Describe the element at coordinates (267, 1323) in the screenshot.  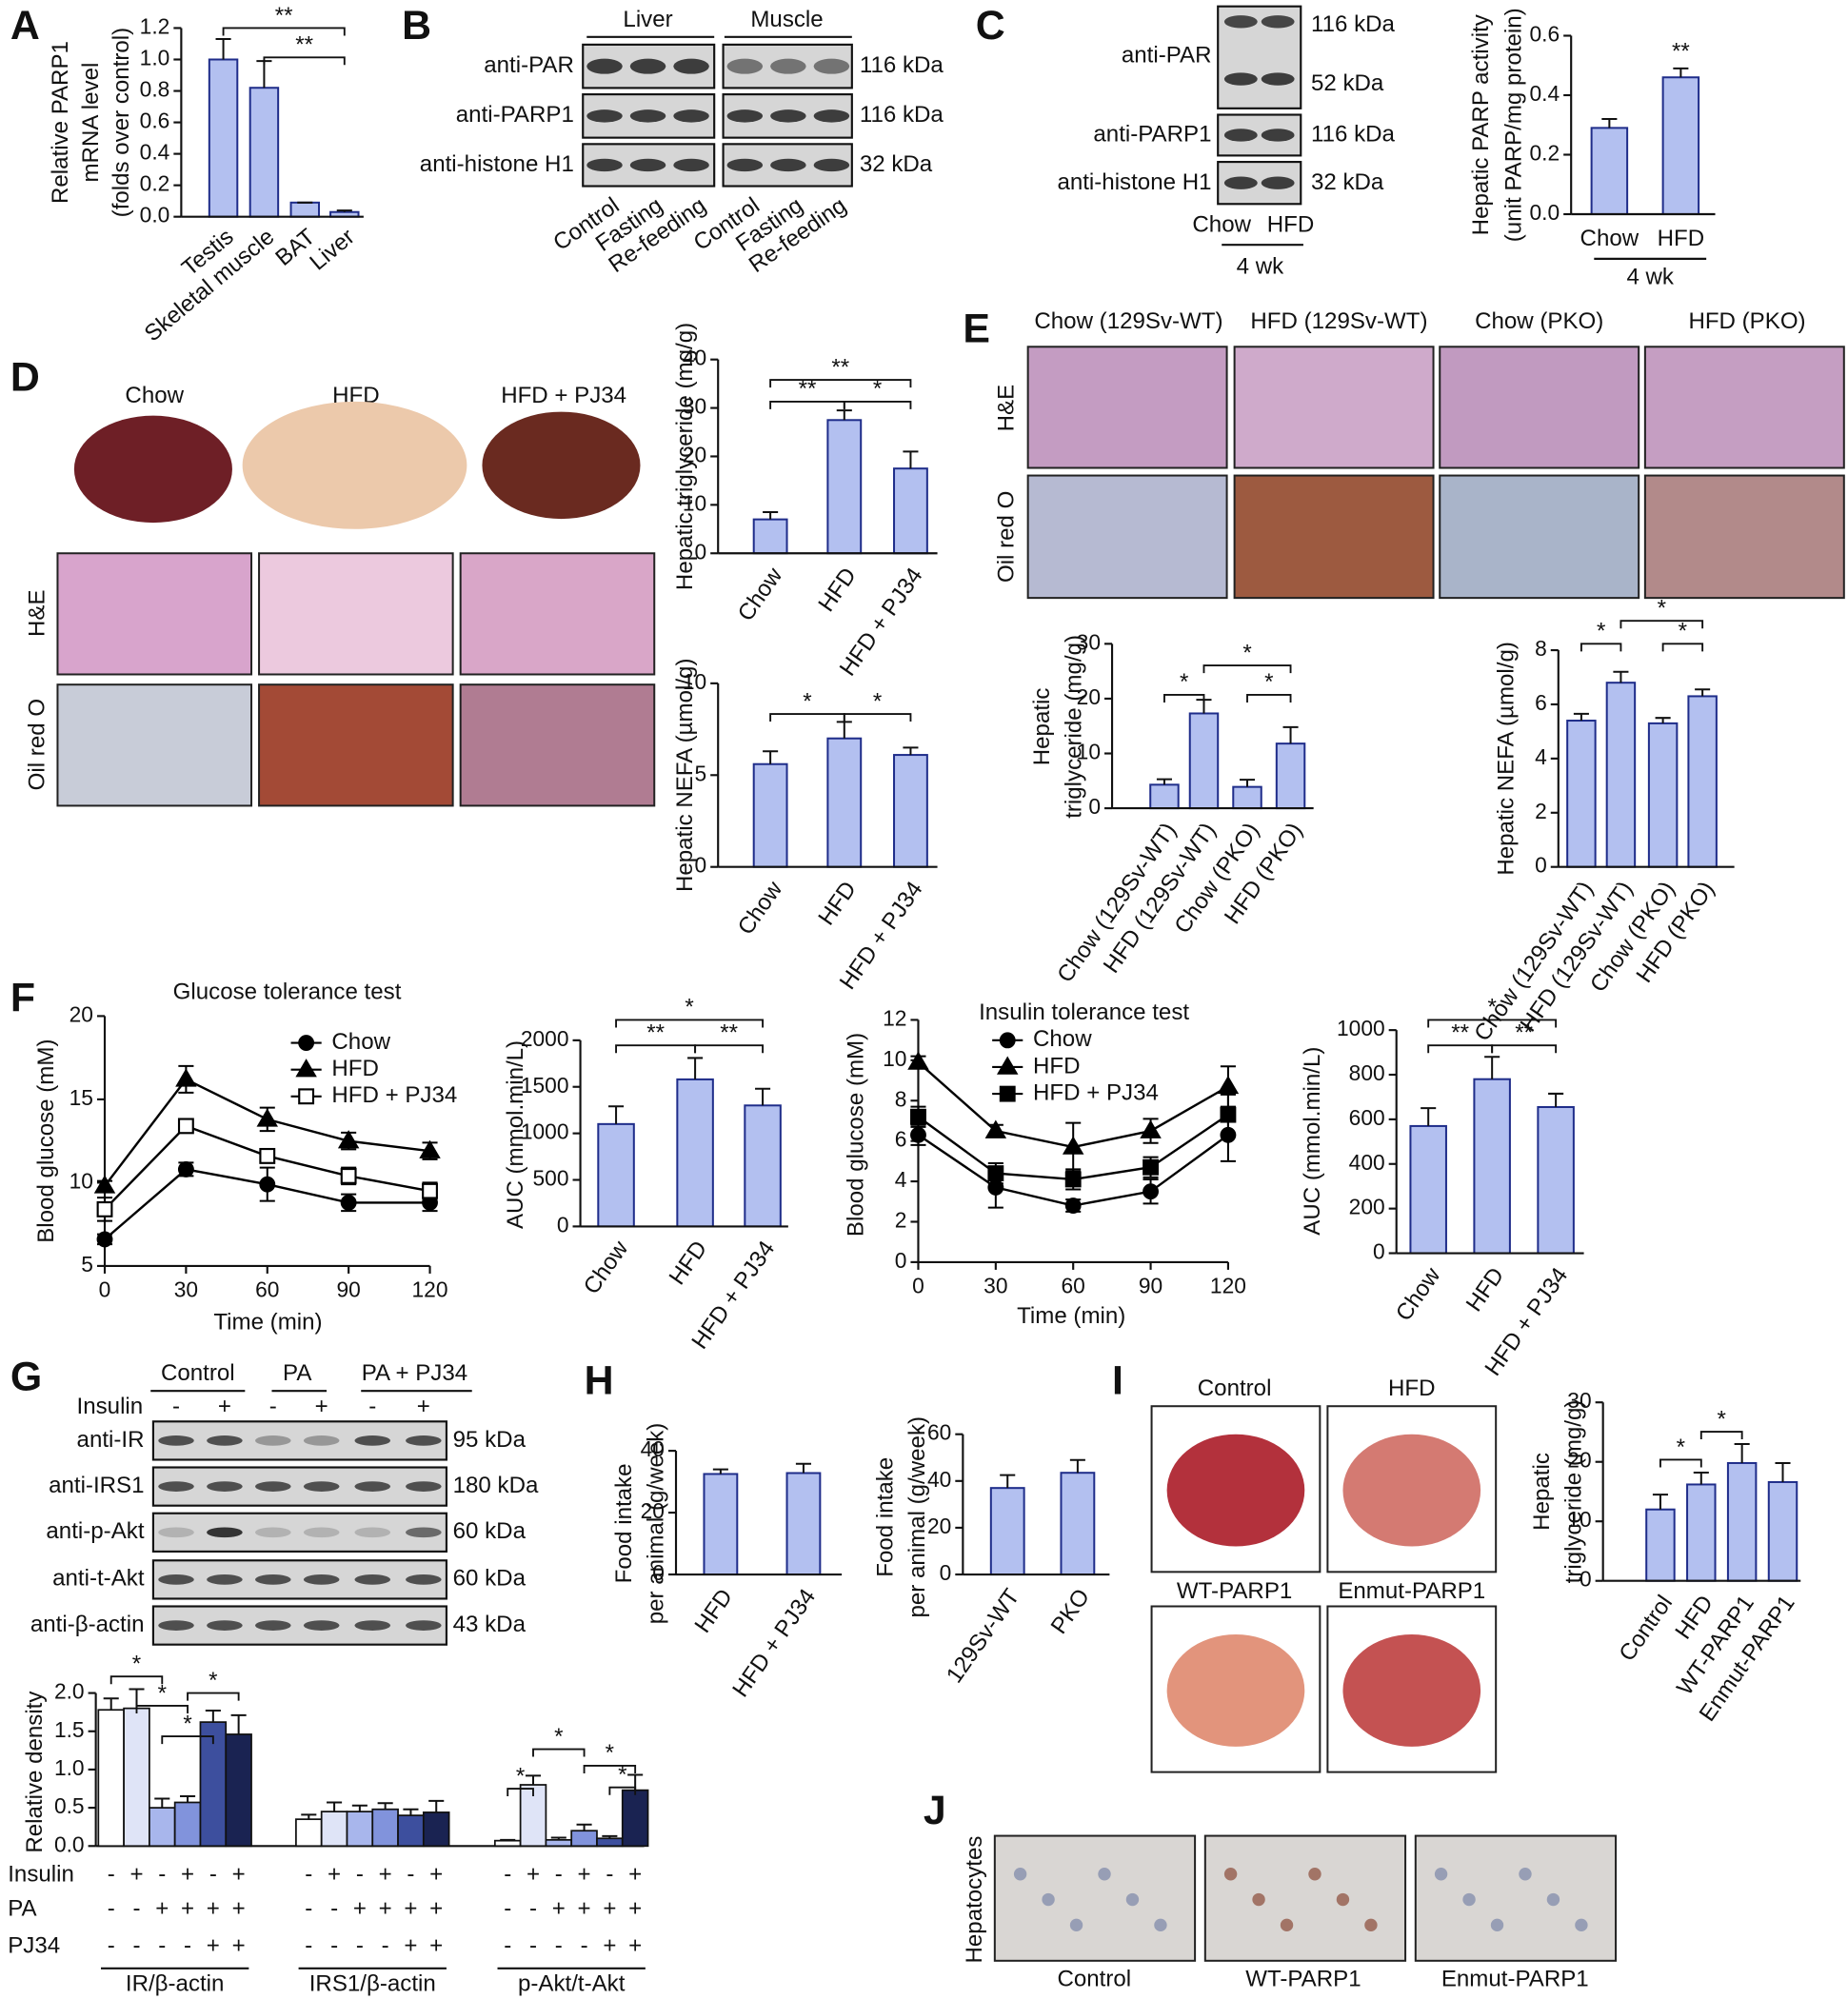
I see `x-axis-label: Time (min)` at that location.